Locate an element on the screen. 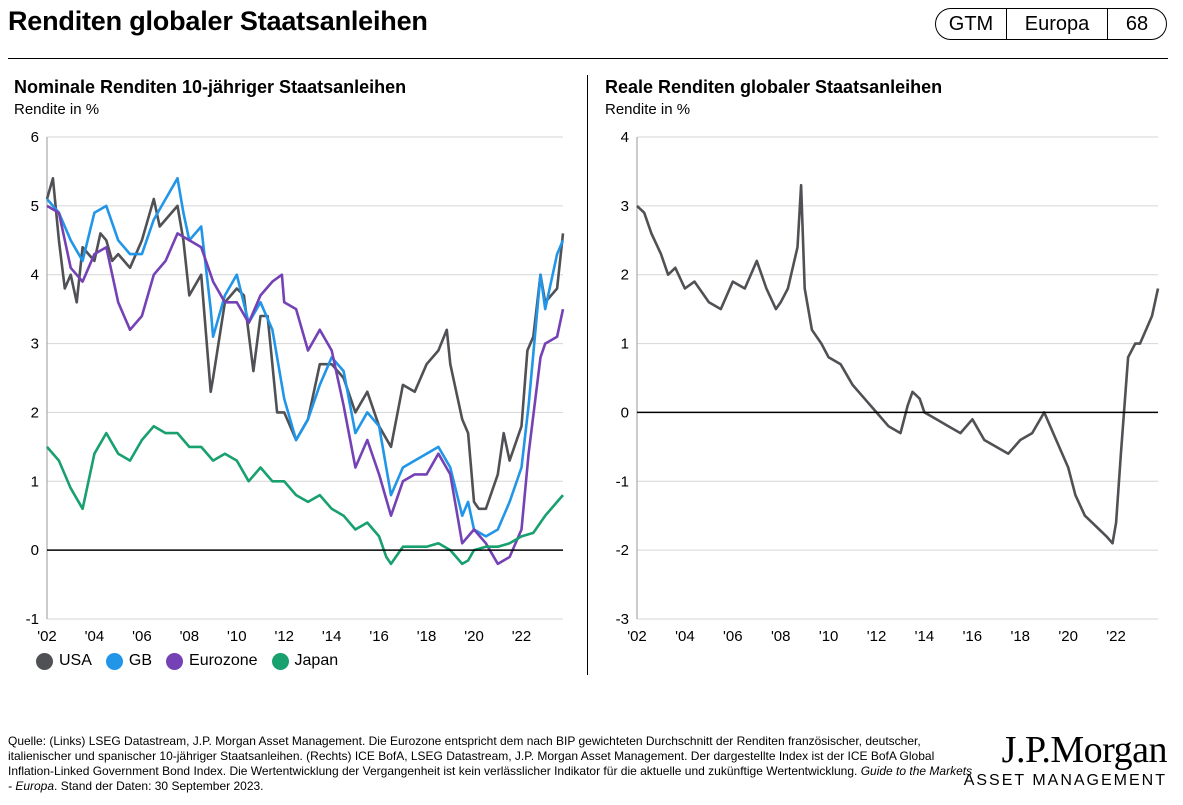 Image resolution: width=1183 pixels, height=805 pixels. legend-label-usa: USA is located at coordinates (75, 660).